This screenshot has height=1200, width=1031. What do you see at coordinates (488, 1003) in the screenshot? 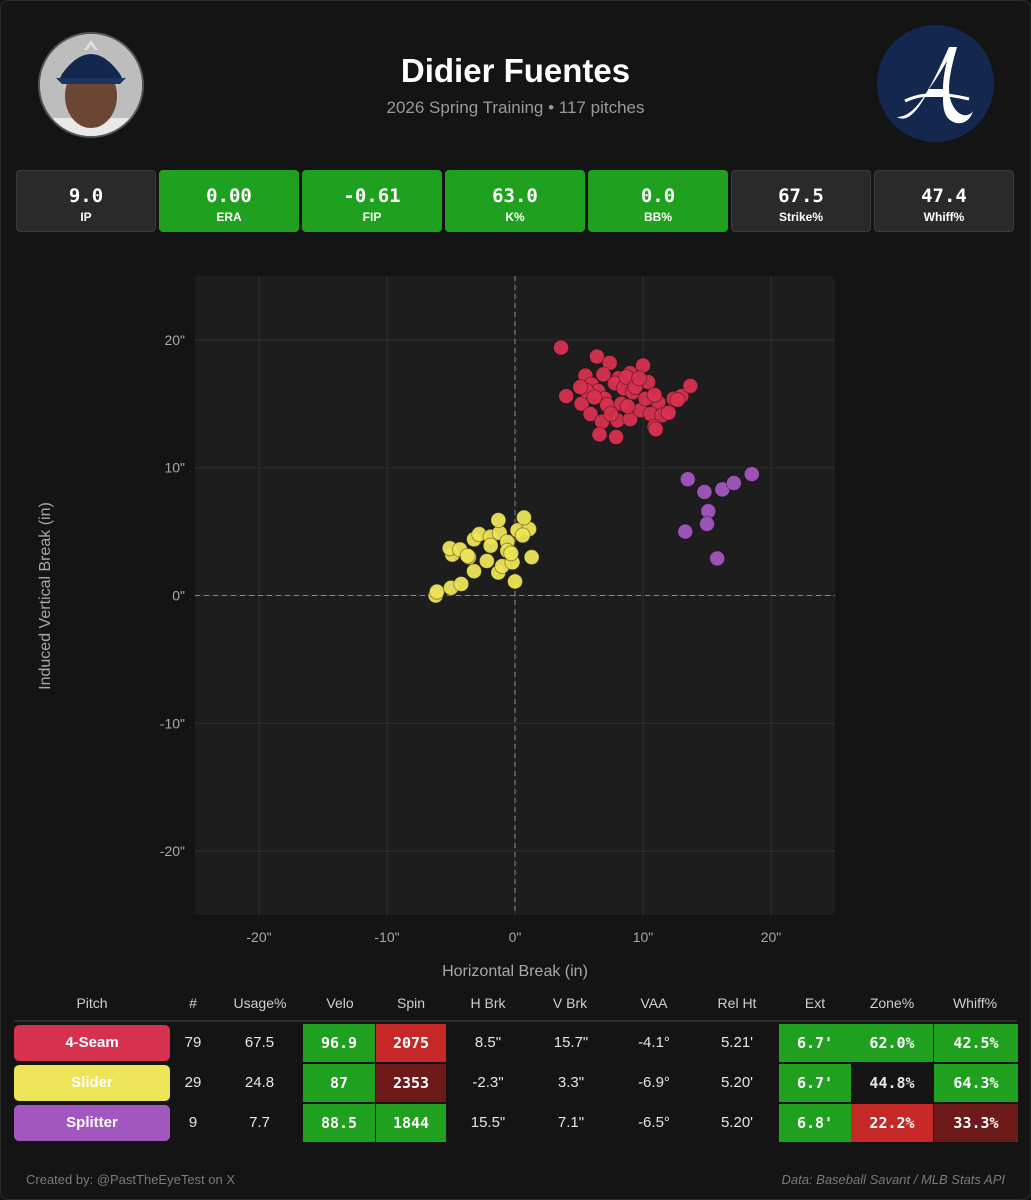
I see `header-h-brk: H Brk` at bounding box center [488, 1003].